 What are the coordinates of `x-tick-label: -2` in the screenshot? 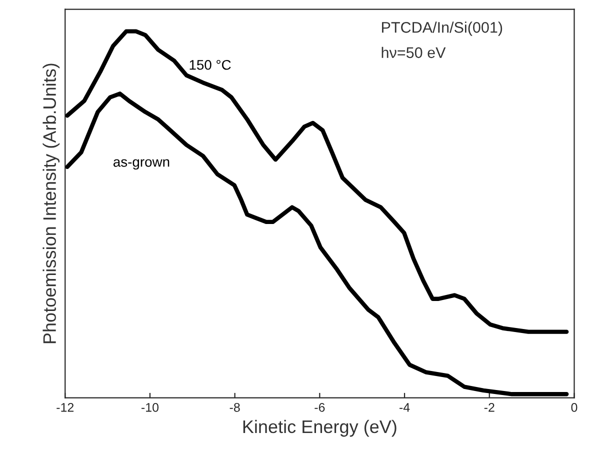 It's located at (489, 407).